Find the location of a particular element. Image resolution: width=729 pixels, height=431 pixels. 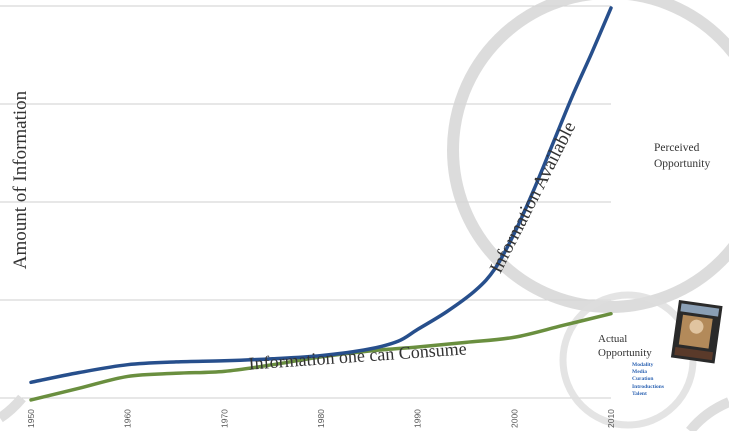

x-tick-labels: 1950 1960 1970 1980 1990 2000 2010 is located at coordinates (321, 418).